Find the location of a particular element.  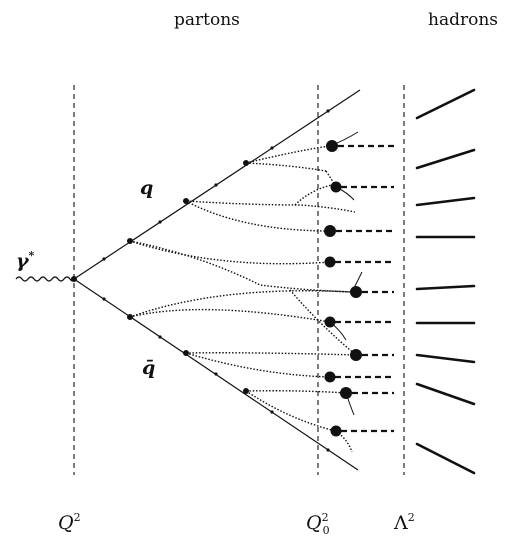

q0-subscript: 0 is located at coordinates (326, 530).